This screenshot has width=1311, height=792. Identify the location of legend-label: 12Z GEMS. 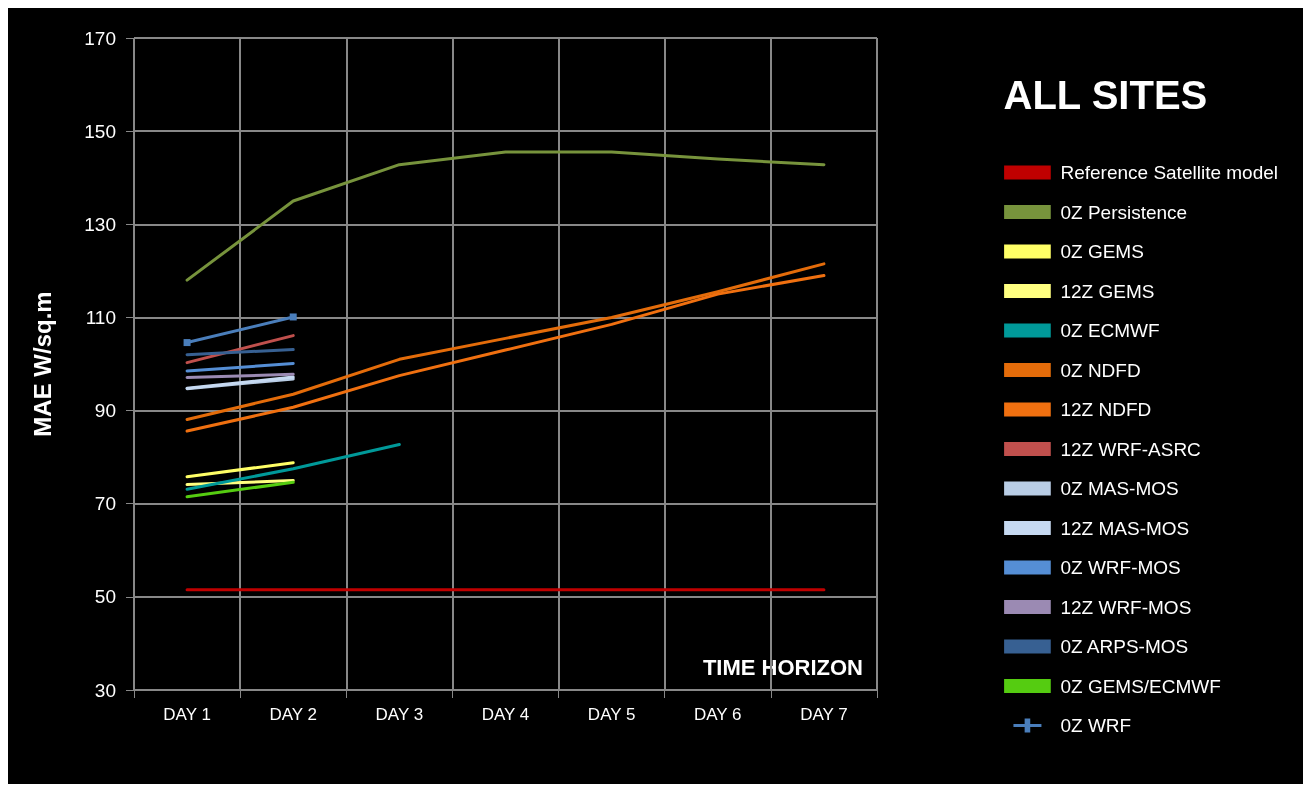
(1107, 291).